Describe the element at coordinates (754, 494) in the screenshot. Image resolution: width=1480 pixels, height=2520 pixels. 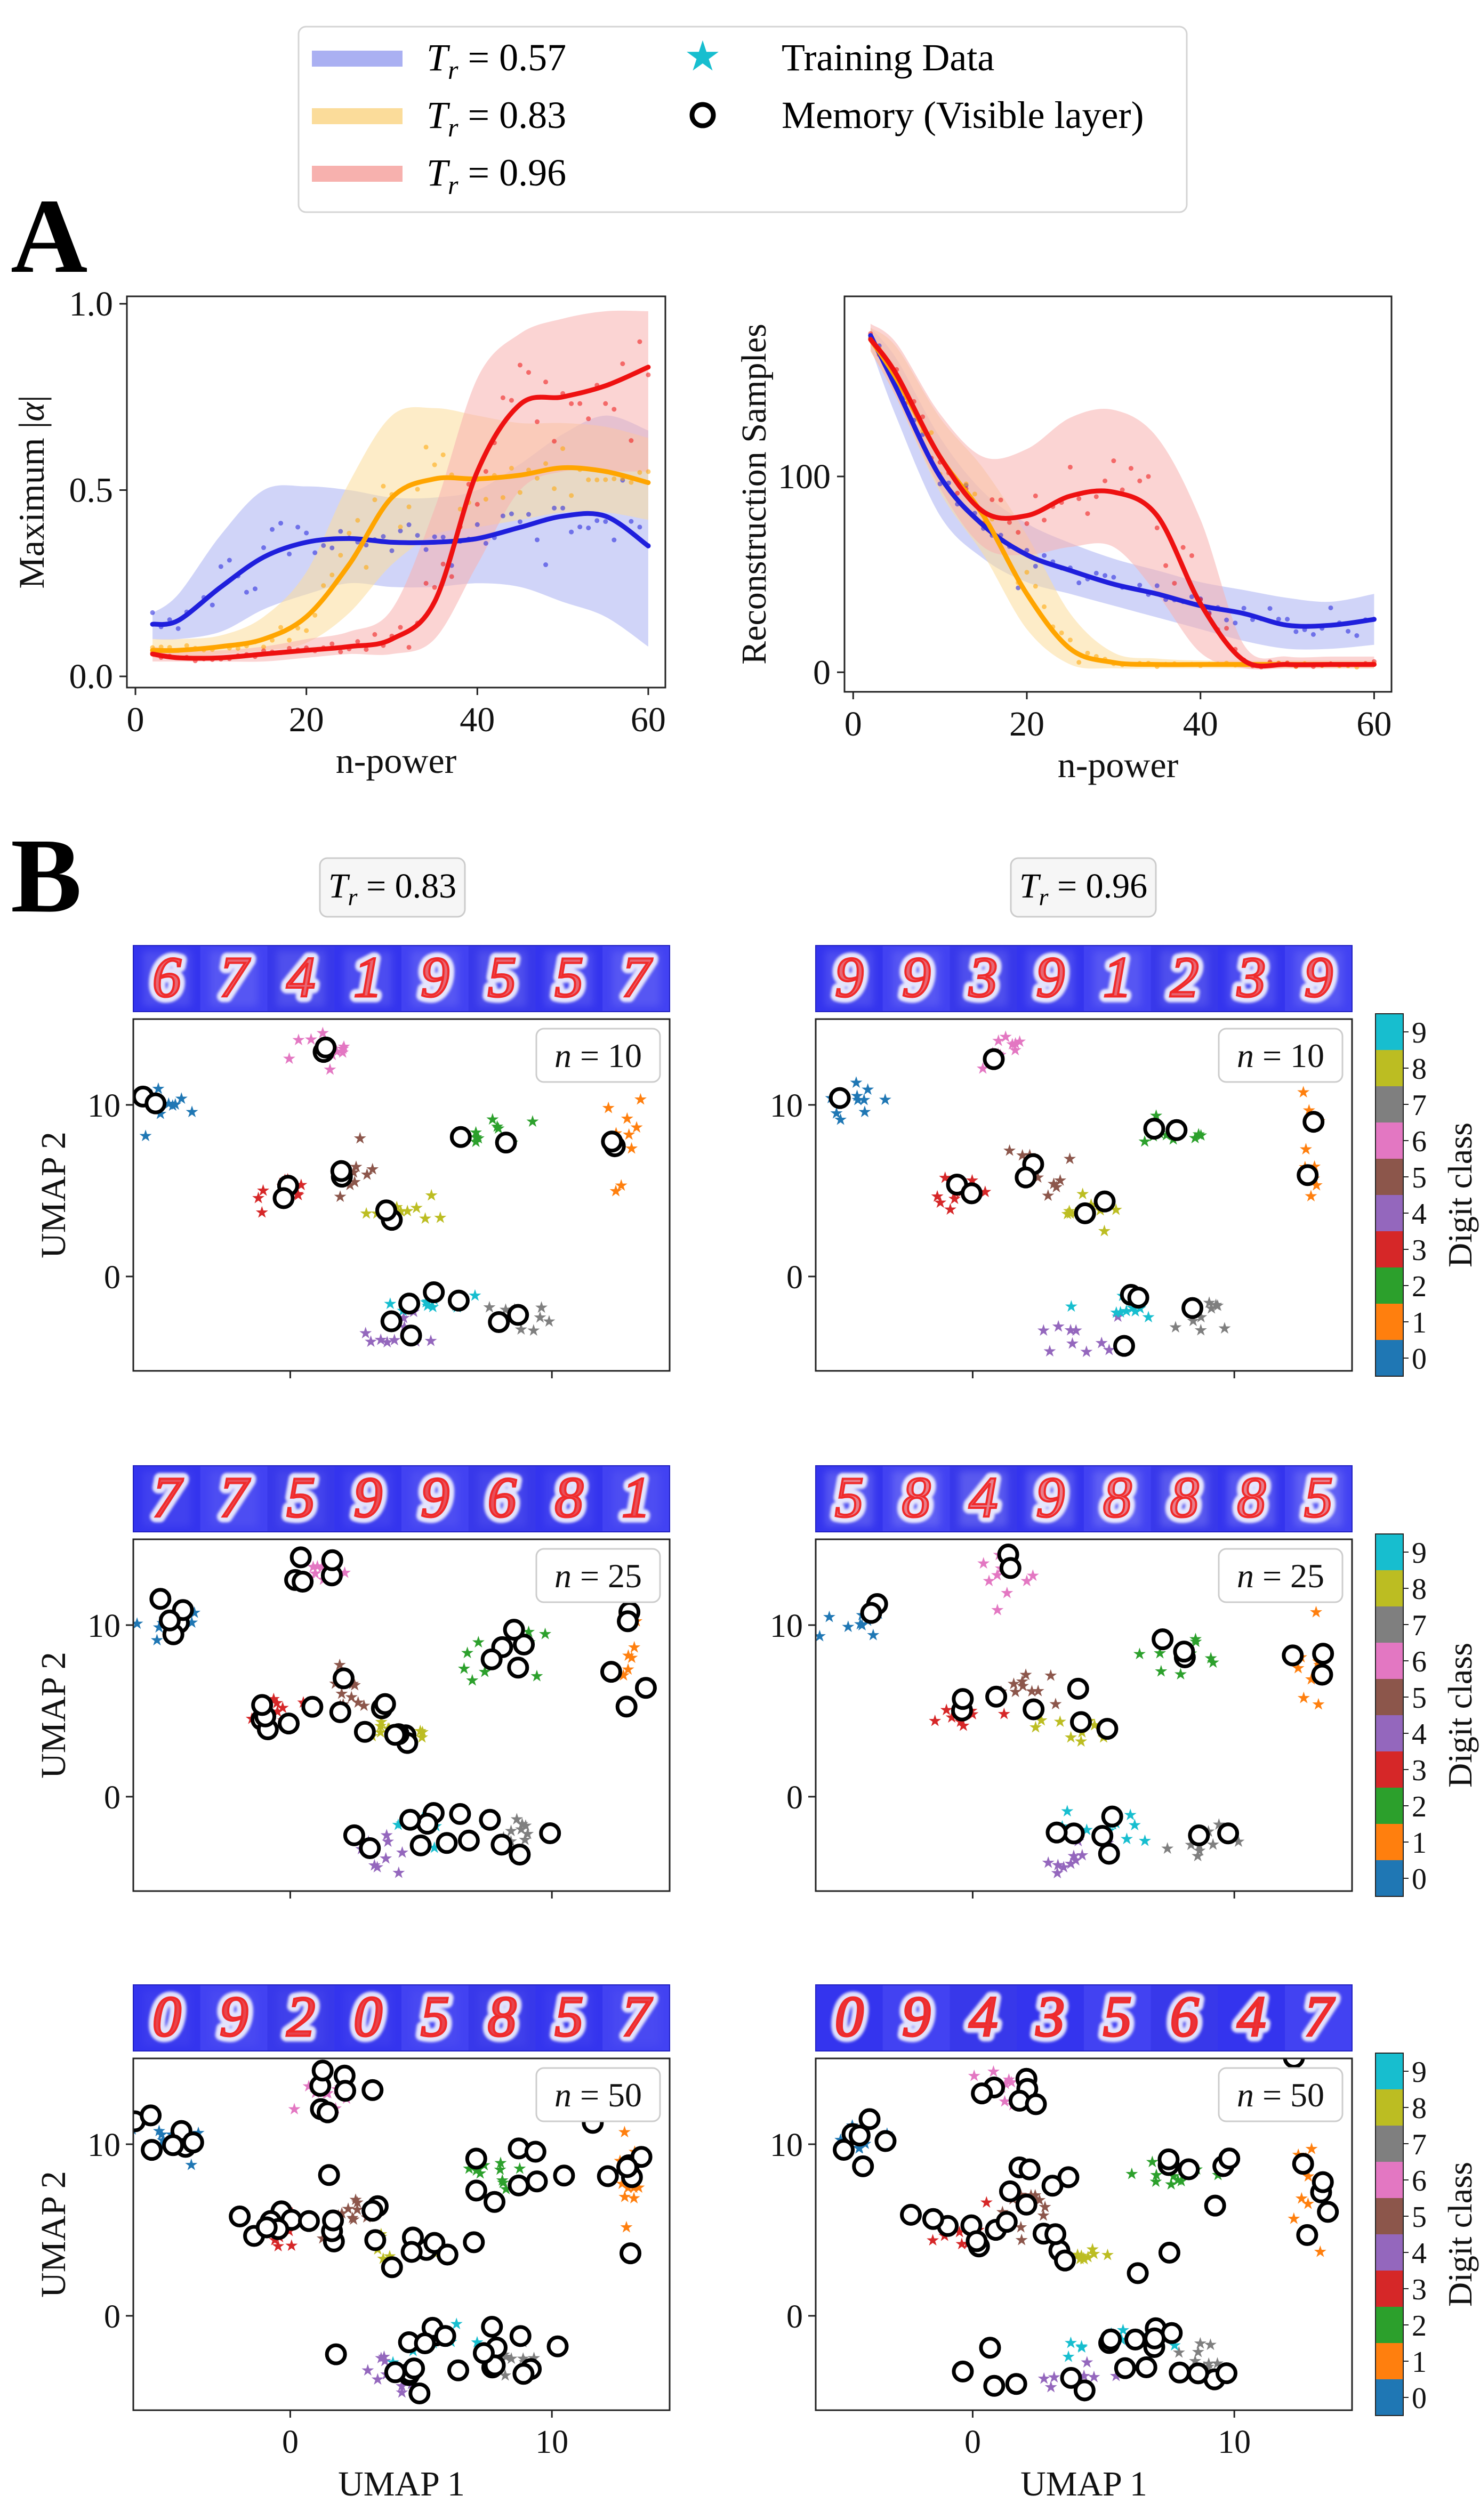
I see `y-axis-label: Reconstruction Samples` at that location.